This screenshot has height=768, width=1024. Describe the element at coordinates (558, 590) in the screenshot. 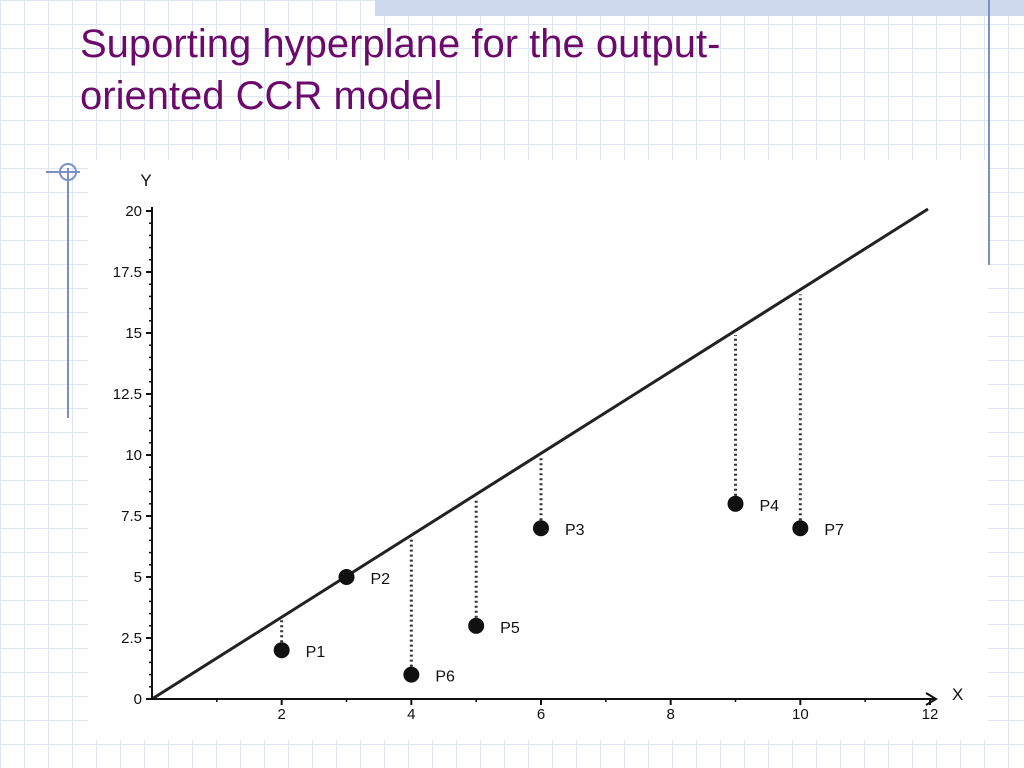

I see `data-points: P1 P2 P3 P4 P5 P6 P7` at that location.